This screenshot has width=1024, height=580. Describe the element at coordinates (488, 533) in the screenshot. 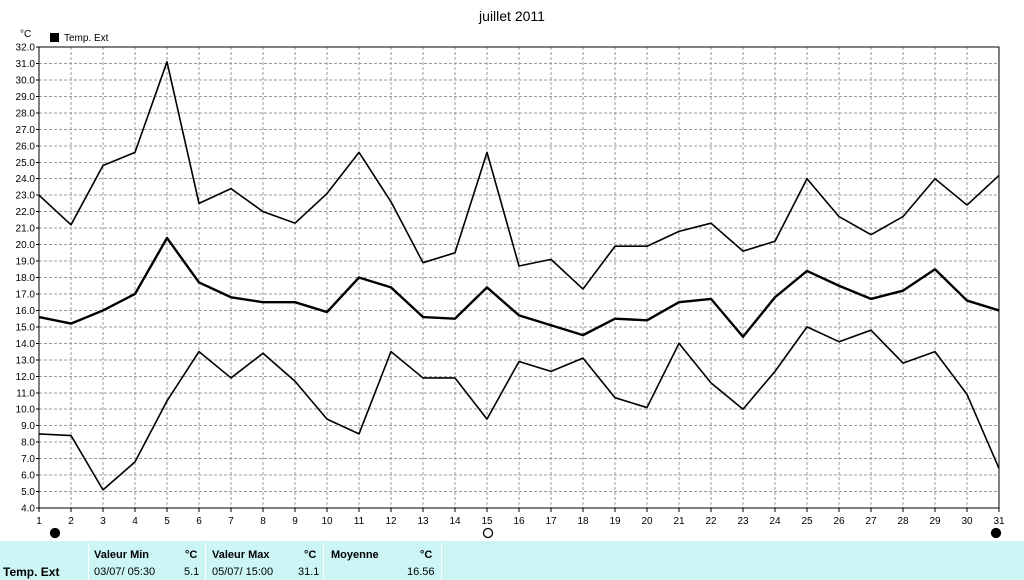

I see `open-circle-marker` at that location.